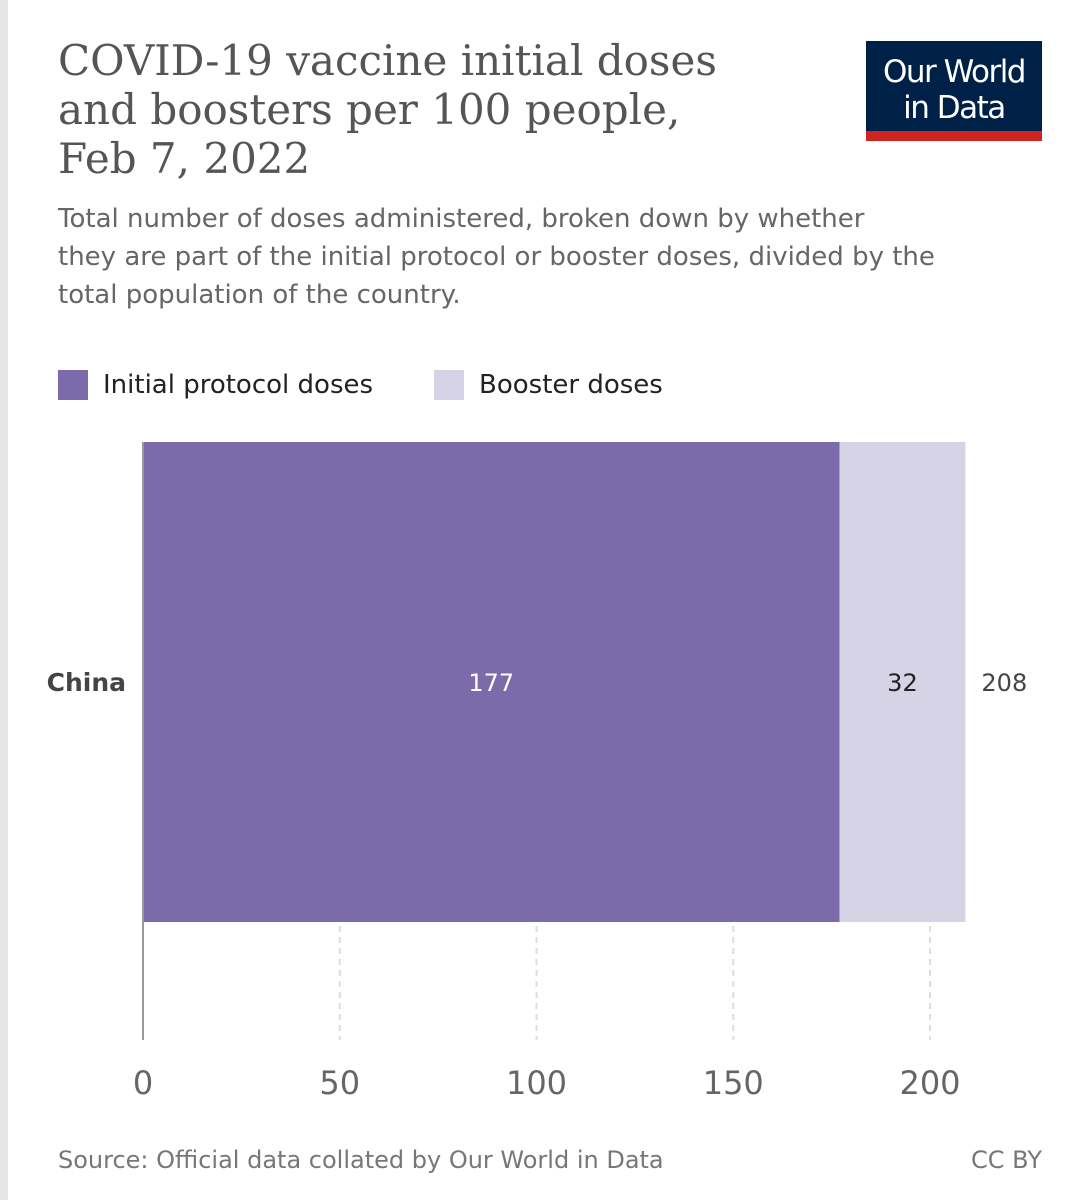 This screenshot has width=1086, height=1200. Describe the element at coordinates (86, 682) in the screenshot. I see `category-label-china: China` at that location.